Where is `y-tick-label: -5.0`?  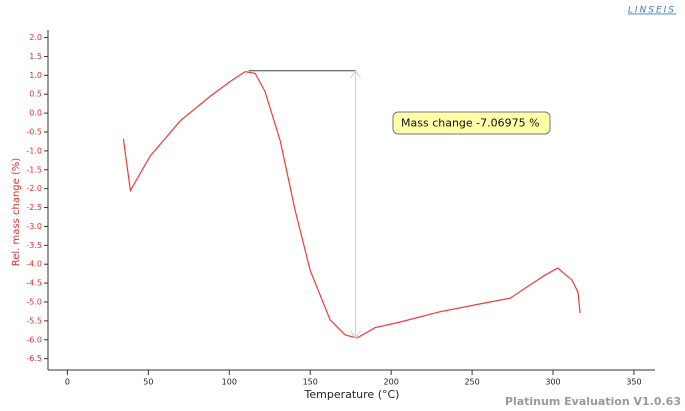 y-tick-label: -5.0 is located at coordinates (34, 302).